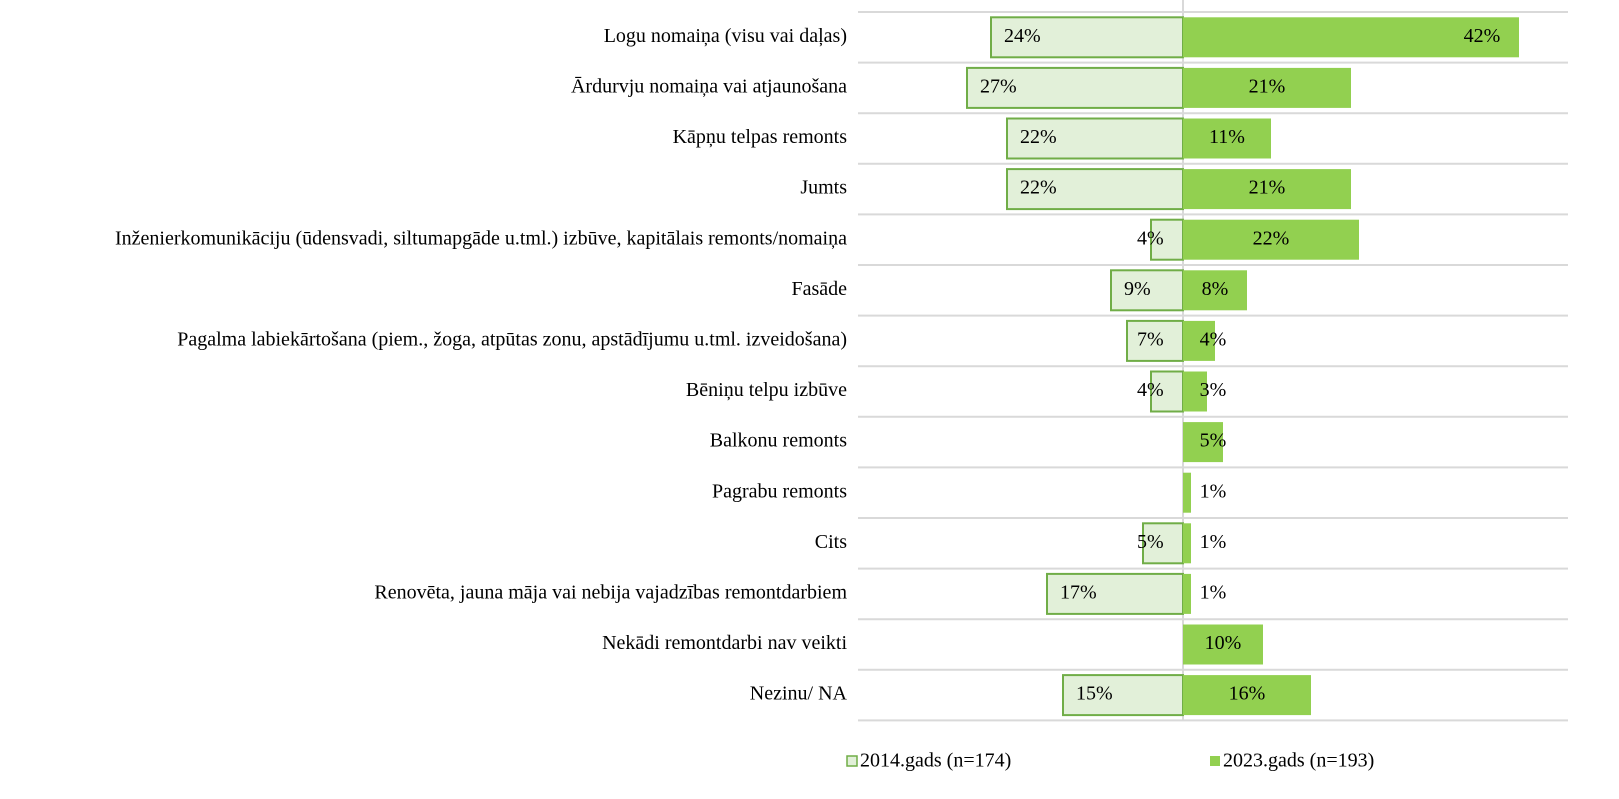  I want to click on value-label: 16%, so click(1247, 694).